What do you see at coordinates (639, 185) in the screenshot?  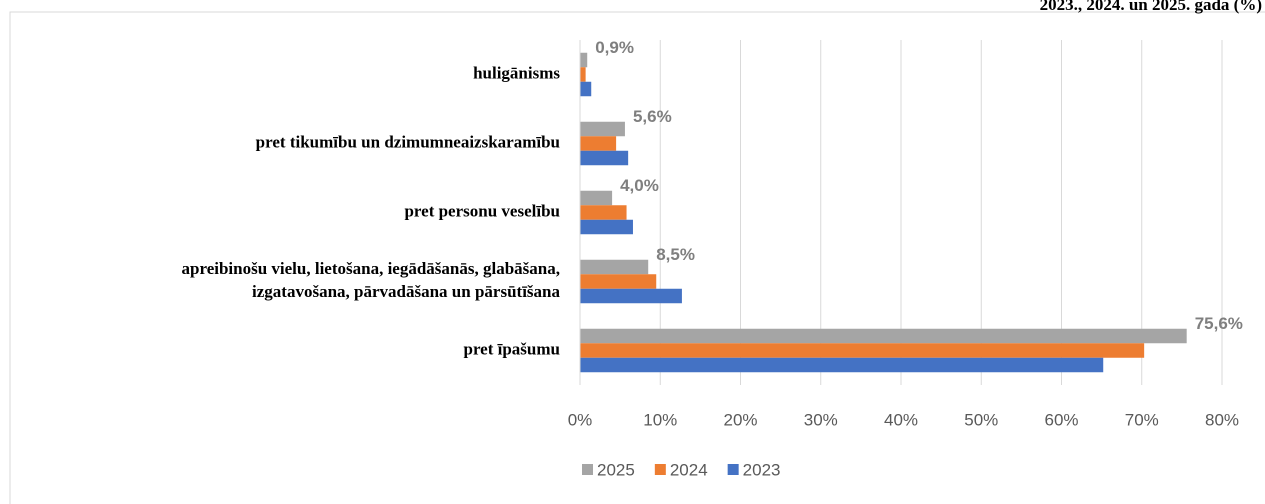 I see `data-label: 4,0%` at bounding box center [639, 185].